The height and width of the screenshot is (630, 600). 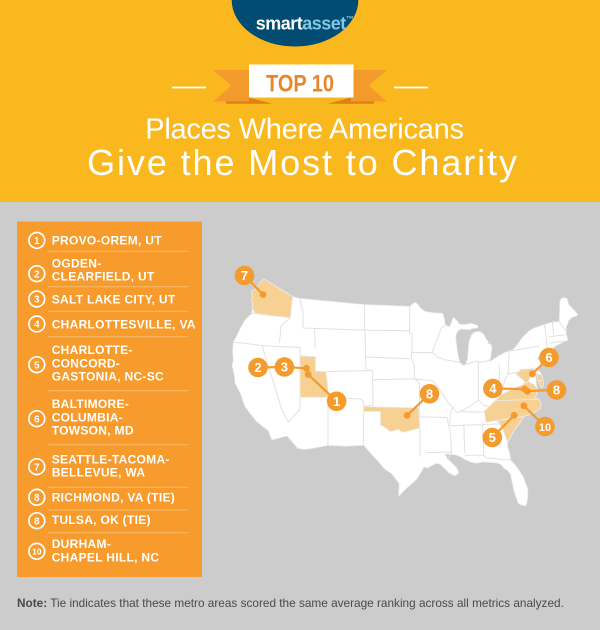 What do you see at coordinates (101, 520) in the screenshot?
I see `svg-text: TULSA, OK (TIE)` at bounding box center [101, 520].